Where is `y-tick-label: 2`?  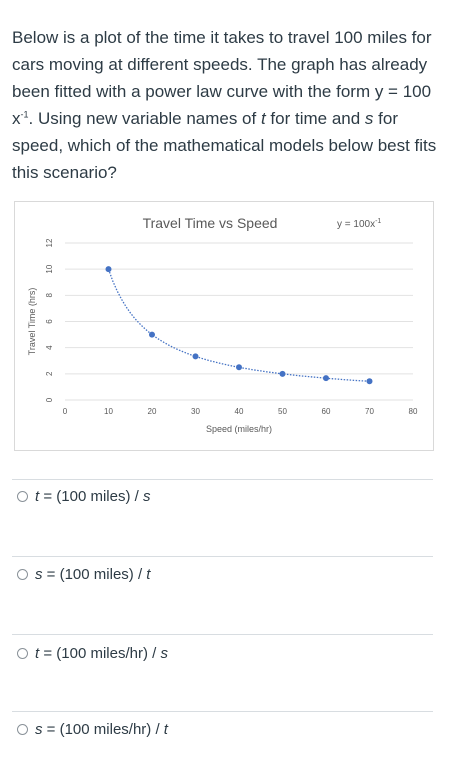 y-tick-label: 2 is located at coordinates (49, 373).